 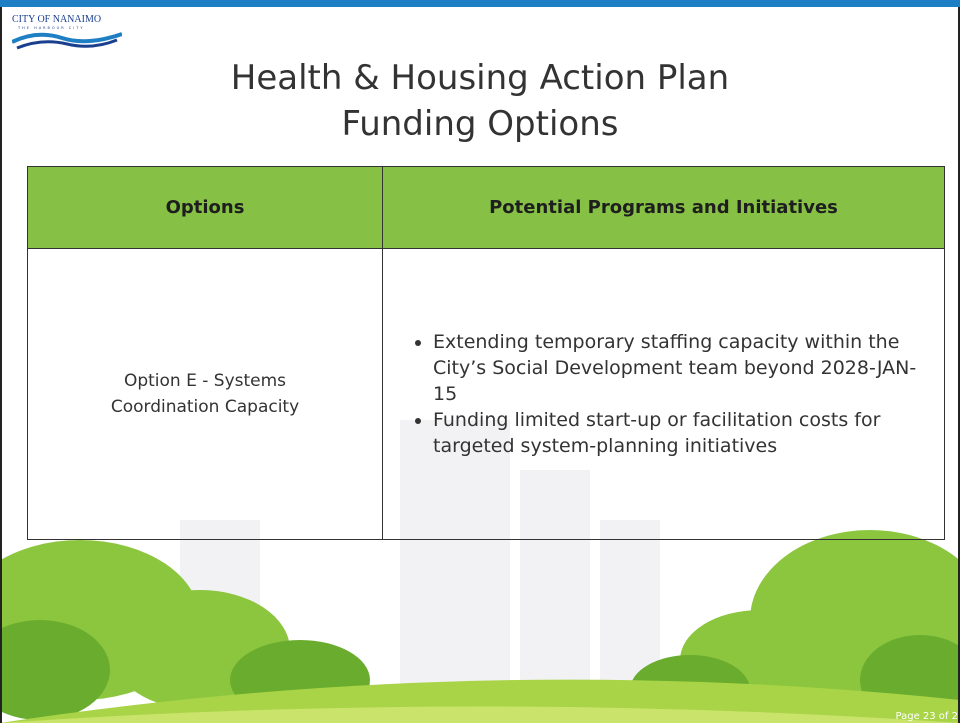 I want to click on logo-name: CITY OF NANAIMO, so click(x=57, y=19).